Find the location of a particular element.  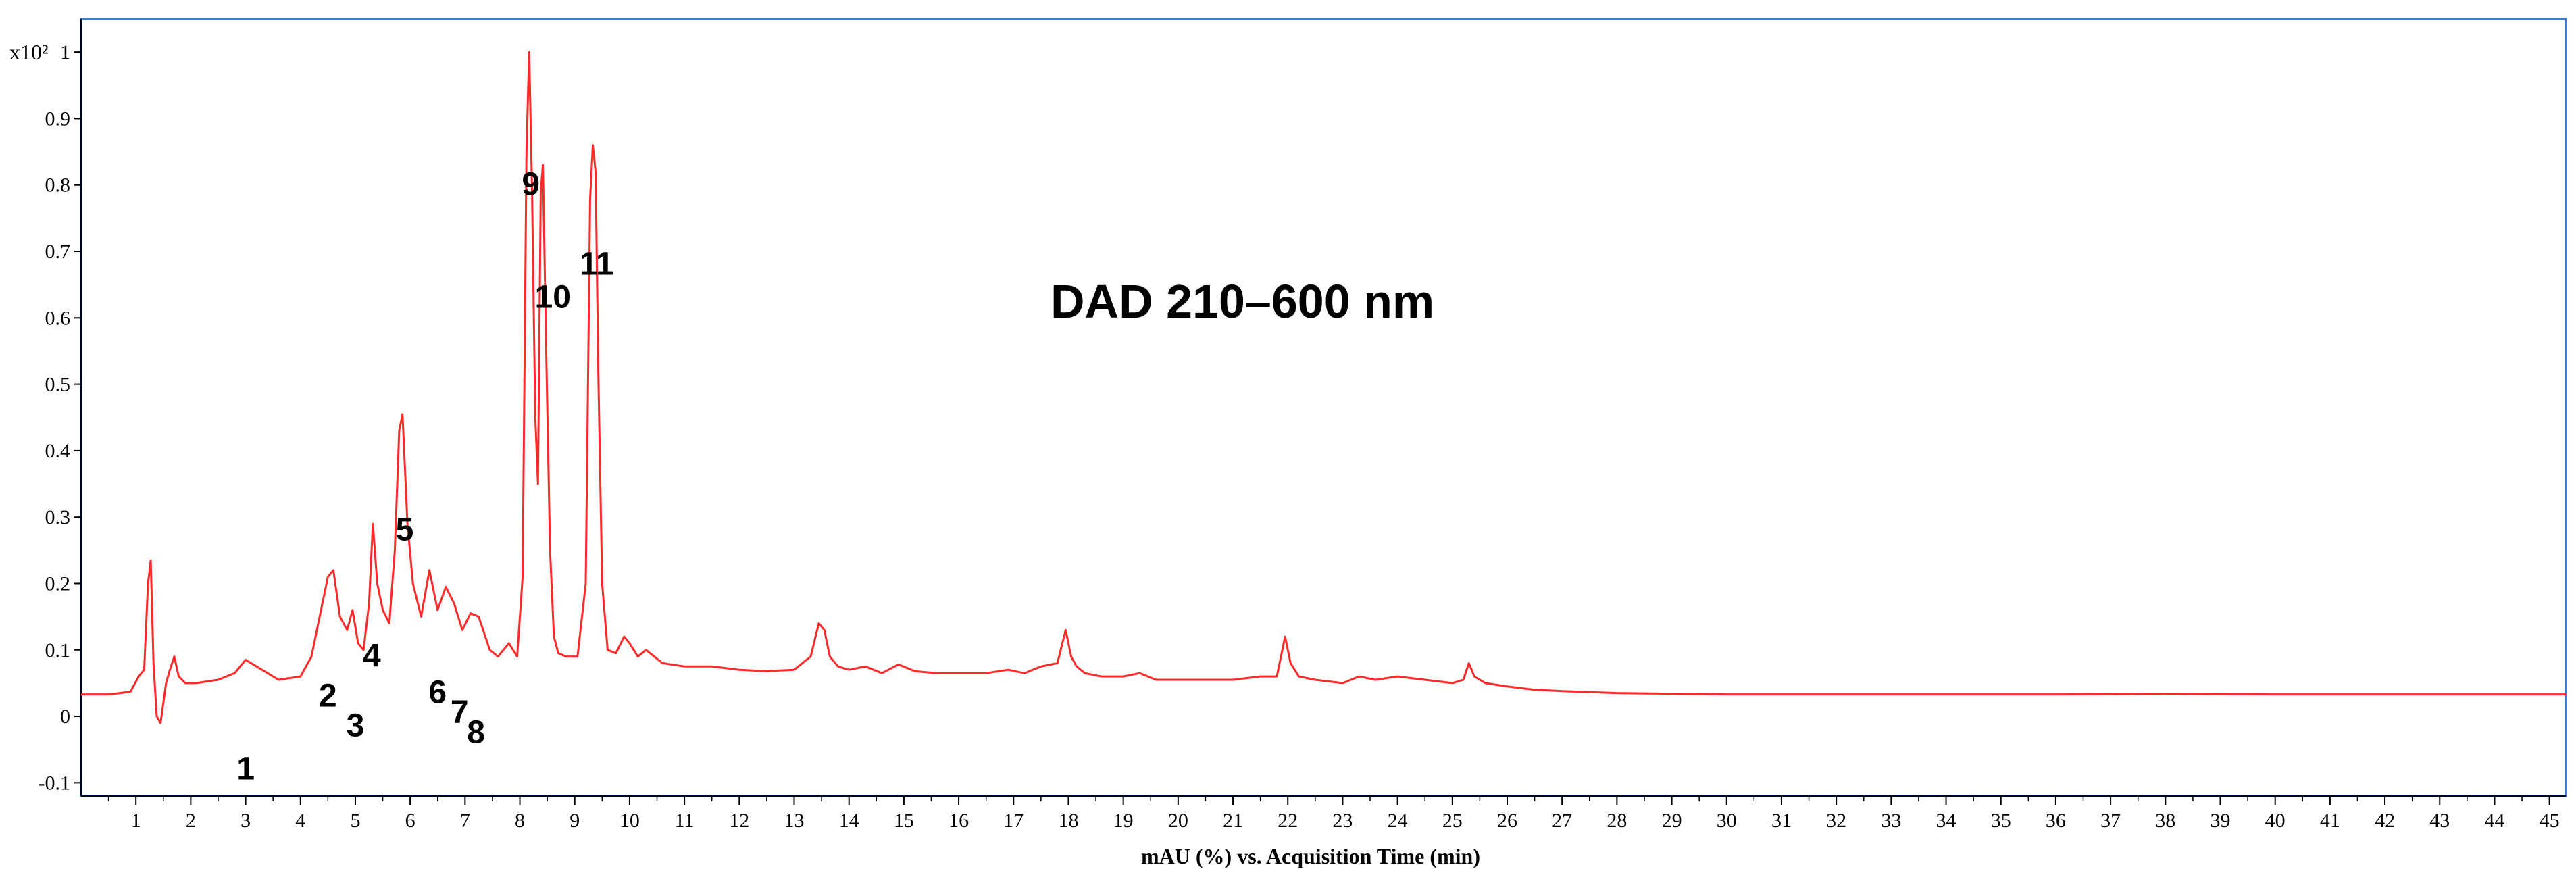

x-tick-label: 43 is located at coordinates (2439, 821).